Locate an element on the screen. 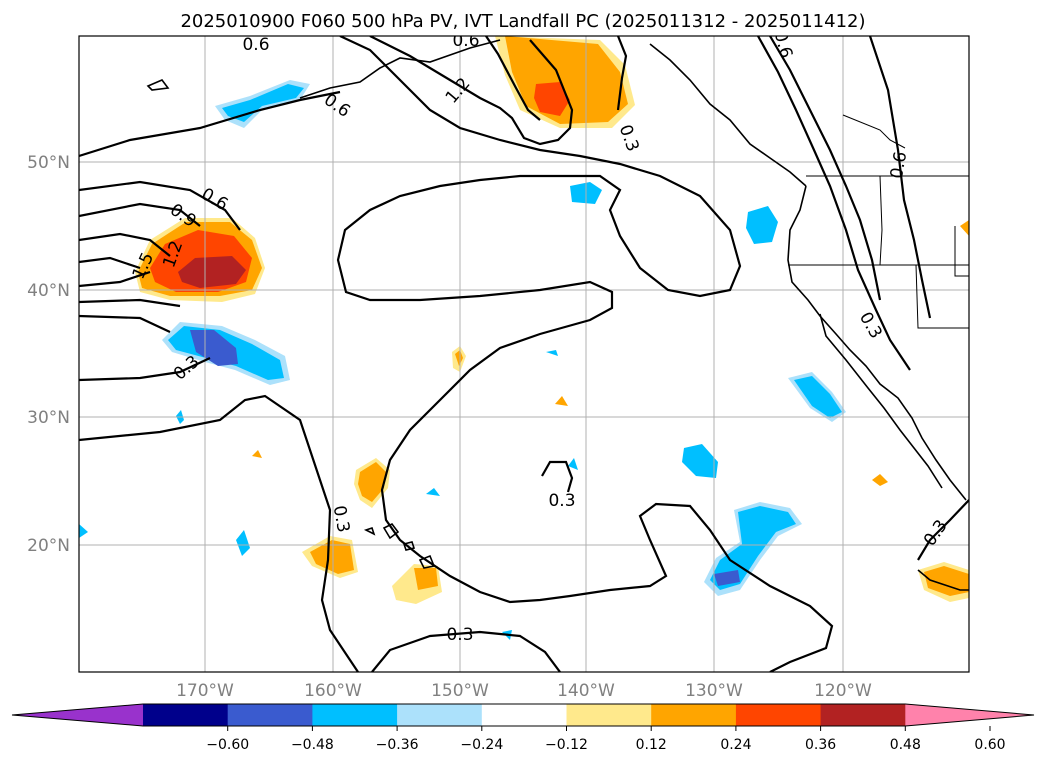 The height and width of the screenshot is (765, 1047). colorbar-tick-label: 0.36 is located at coordinates (820, 745).